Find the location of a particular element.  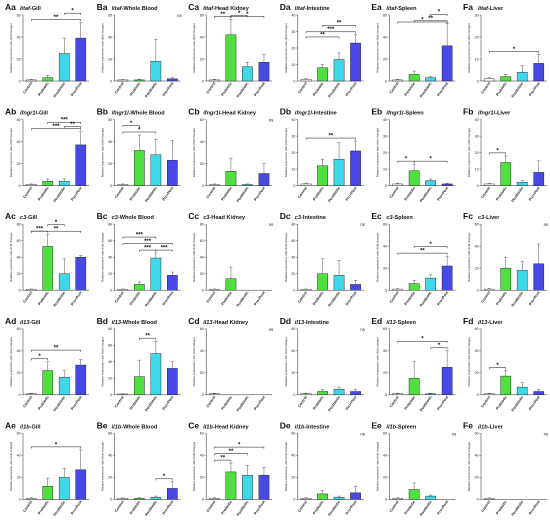

panel-title: il1b-Head Kidney is located at coordinates (226, 427).